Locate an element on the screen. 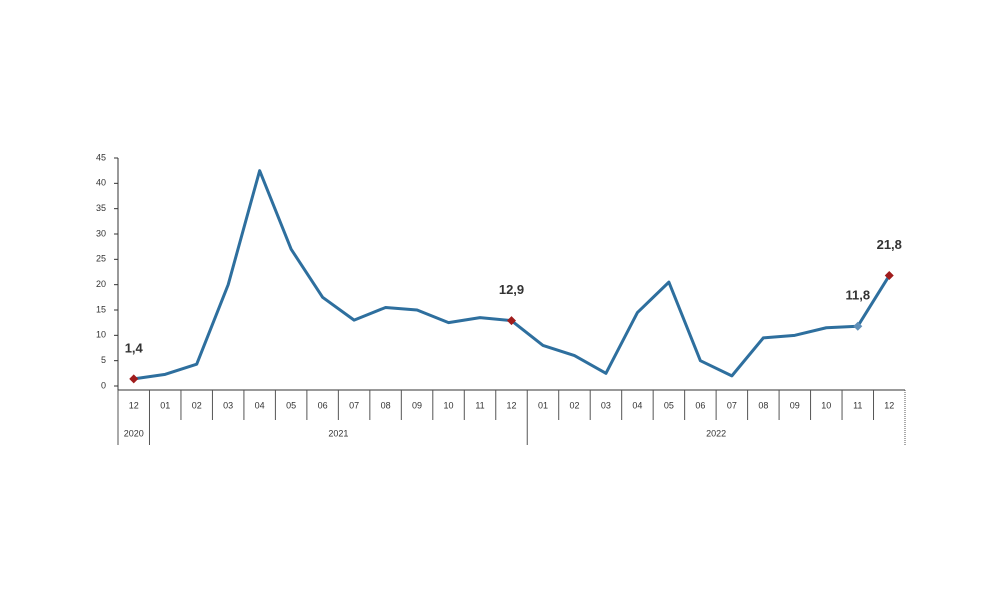  data-label: 12,9 is located at coordinates (511, 289).